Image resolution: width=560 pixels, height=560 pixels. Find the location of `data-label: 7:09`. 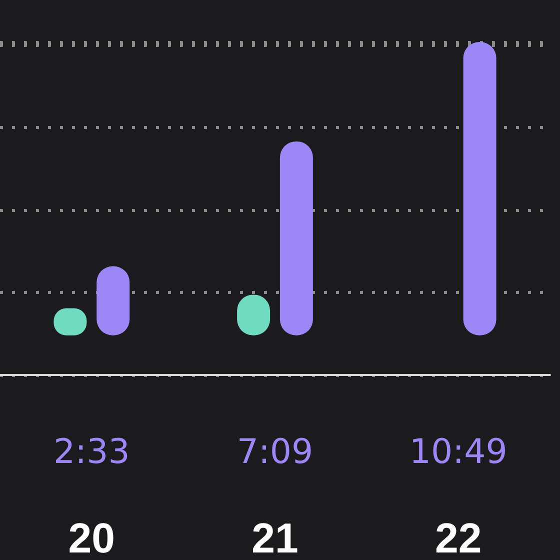

data-label: 7:09 is located at coordinates (275, 452).